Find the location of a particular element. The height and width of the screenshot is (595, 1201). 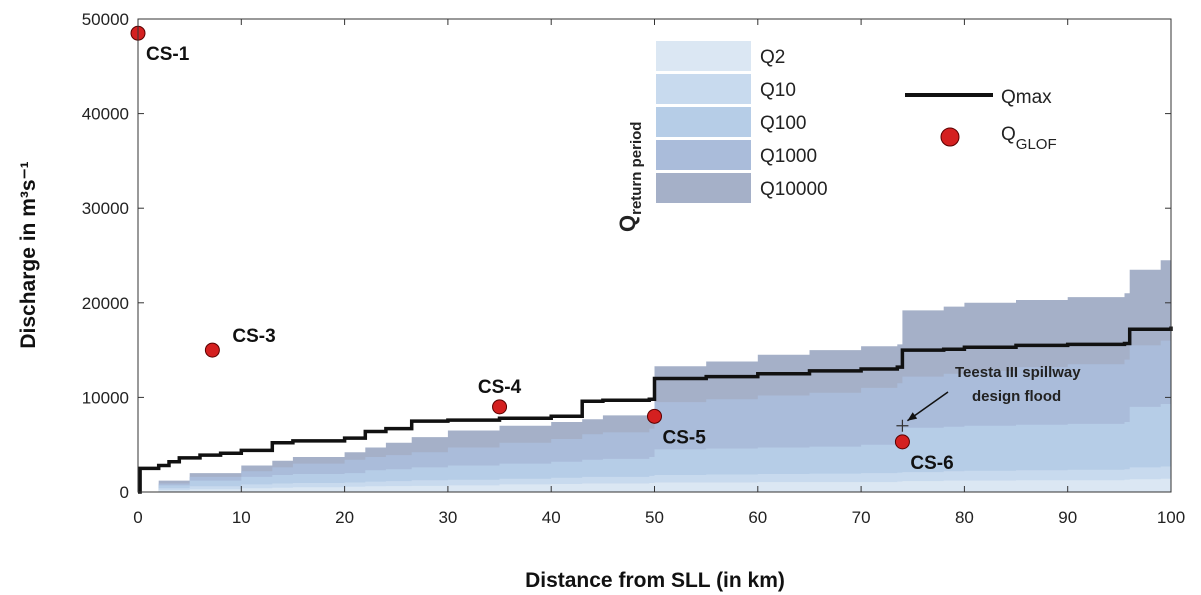

x-tick-label: 100 is located at coordinates (1171, 517).